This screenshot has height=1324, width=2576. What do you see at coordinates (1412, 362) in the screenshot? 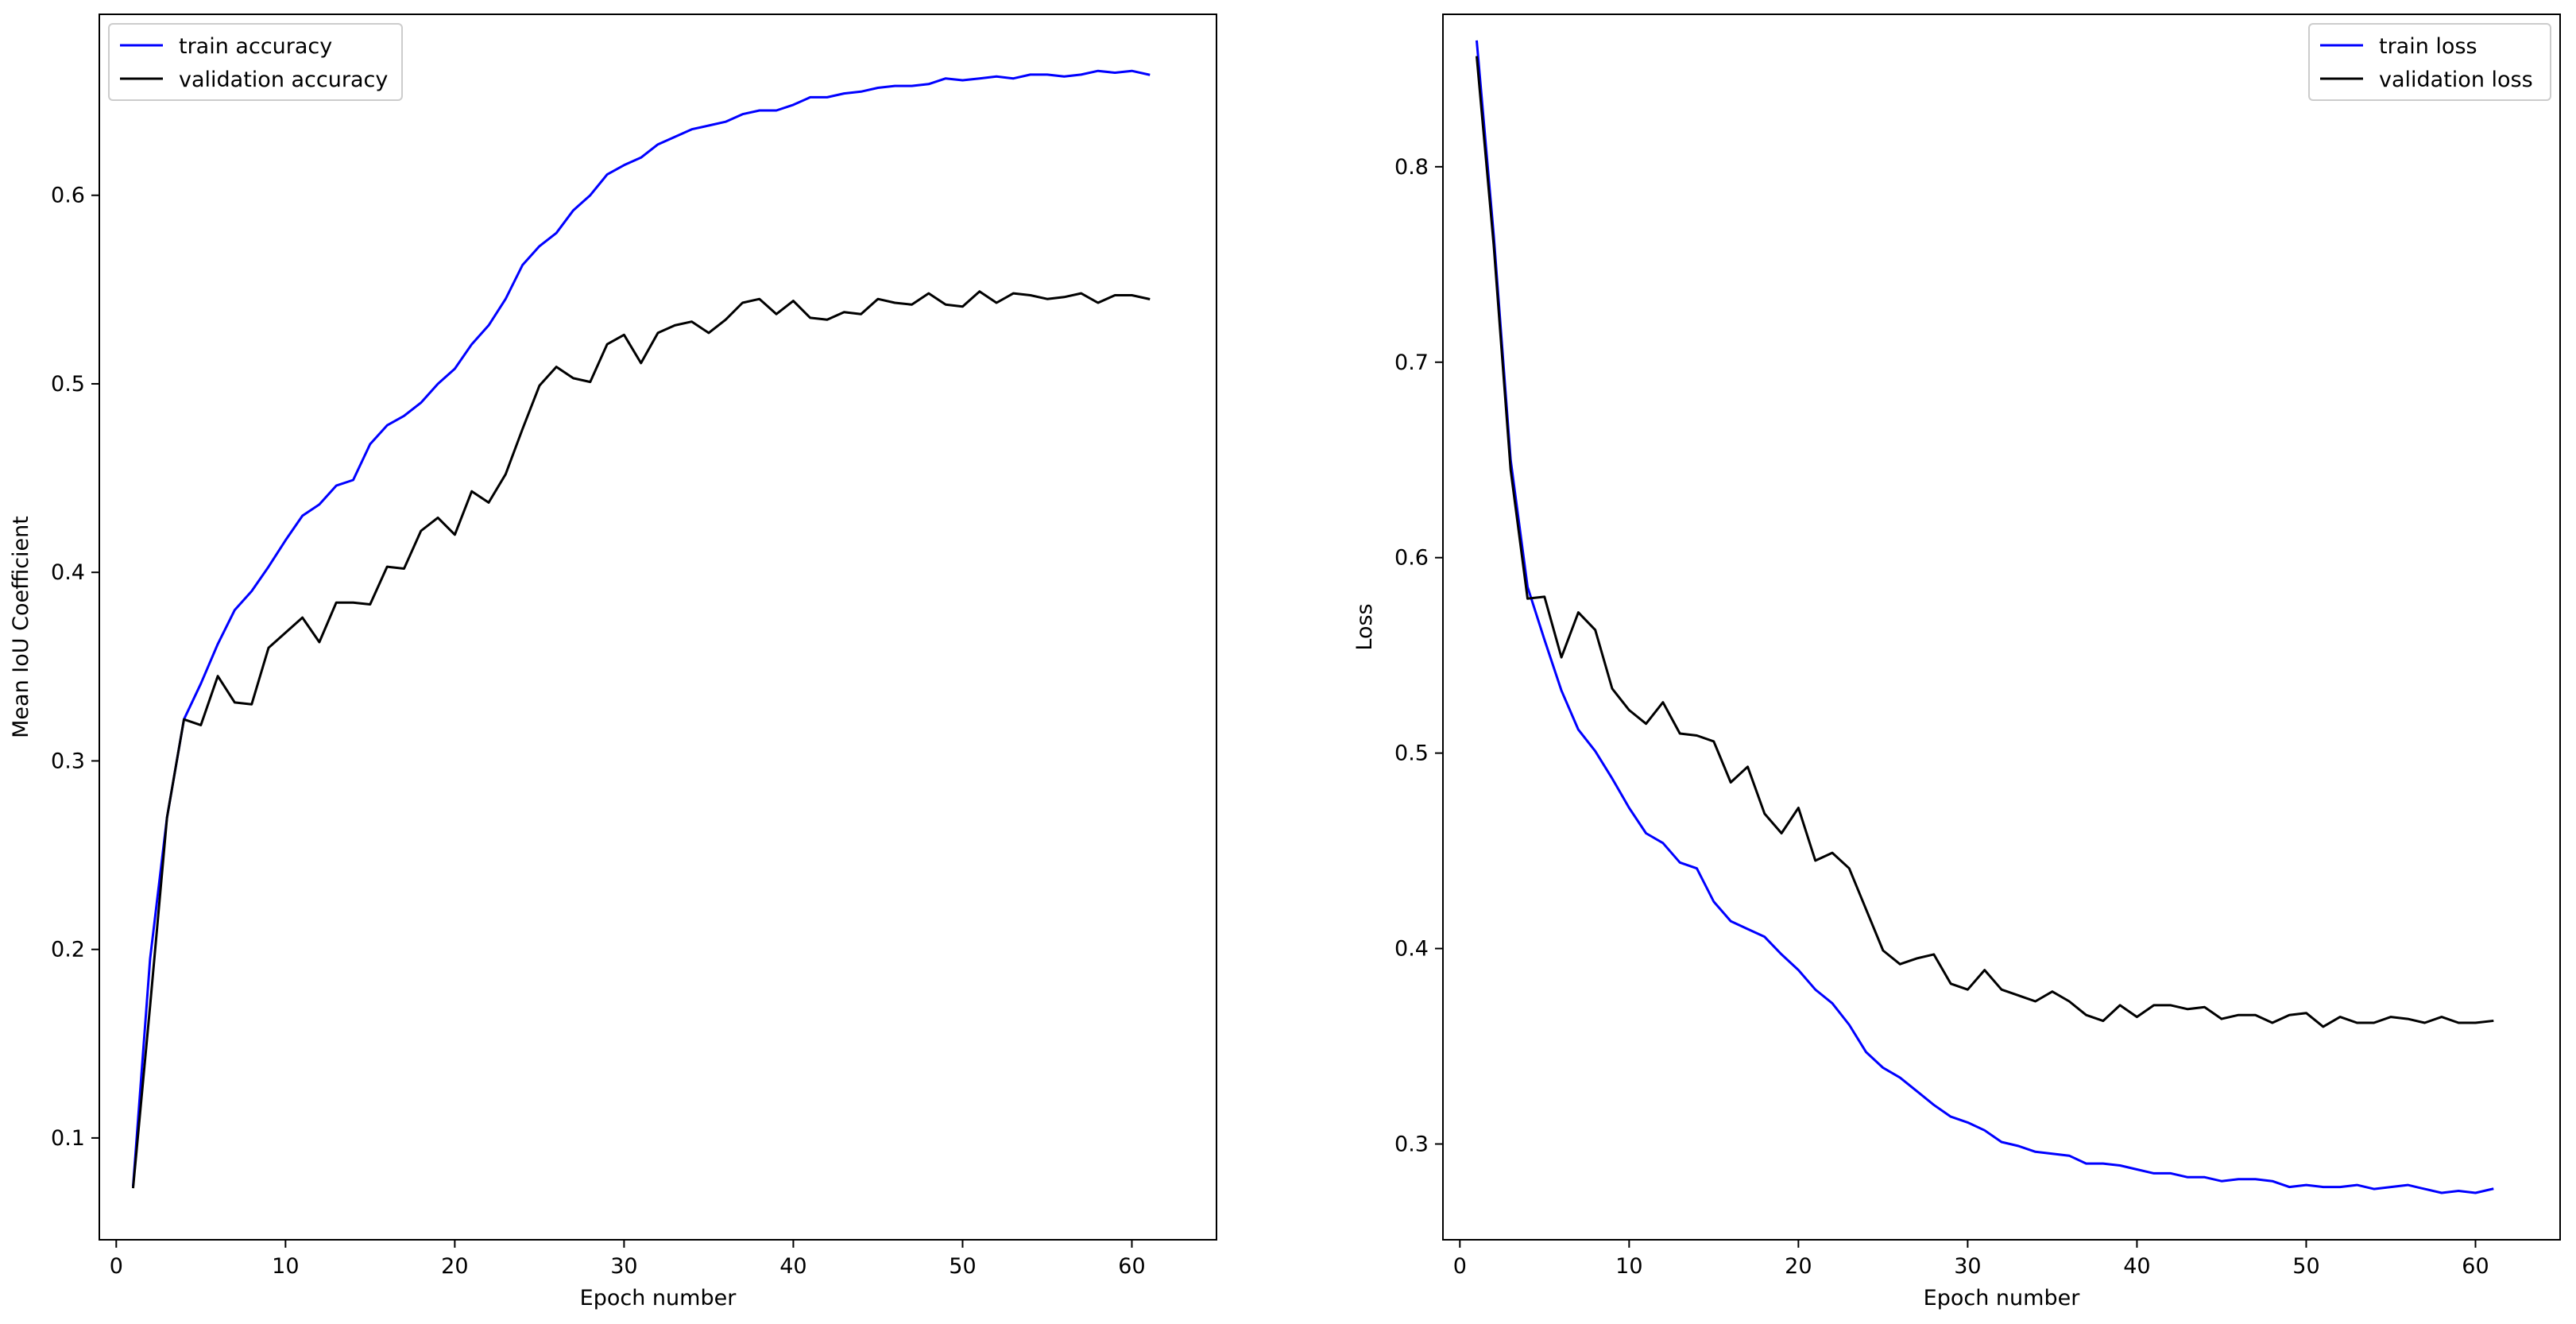
I see `right-y-tick-label: 0.7` at bounding box center [1412, 362].